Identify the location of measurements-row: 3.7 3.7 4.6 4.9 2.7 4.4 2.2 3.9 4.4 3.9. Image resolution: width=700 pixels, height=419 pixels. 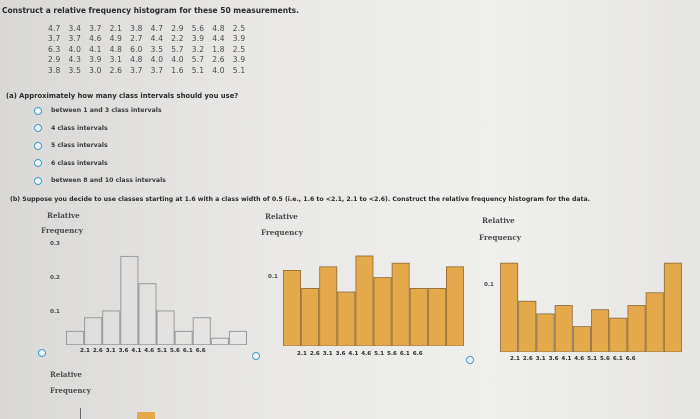
(146, 39).